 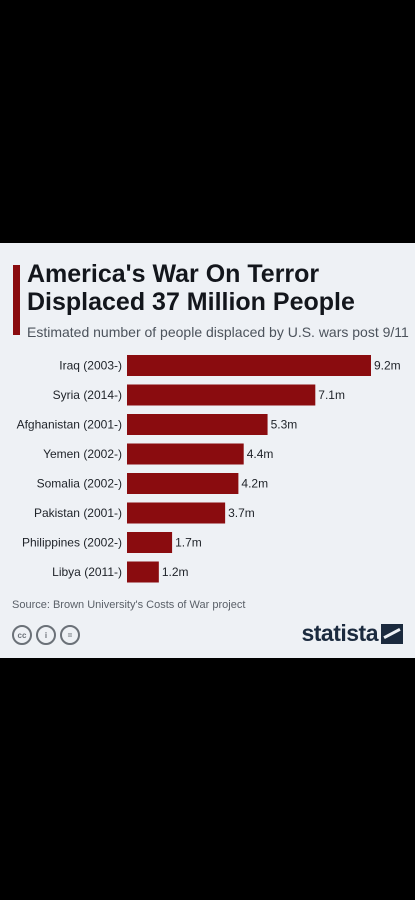 What do you see at coordinates (87, 395) in the screenshot?
I see `category-label: Syria (2014-)` at bounding box center [87, 395].